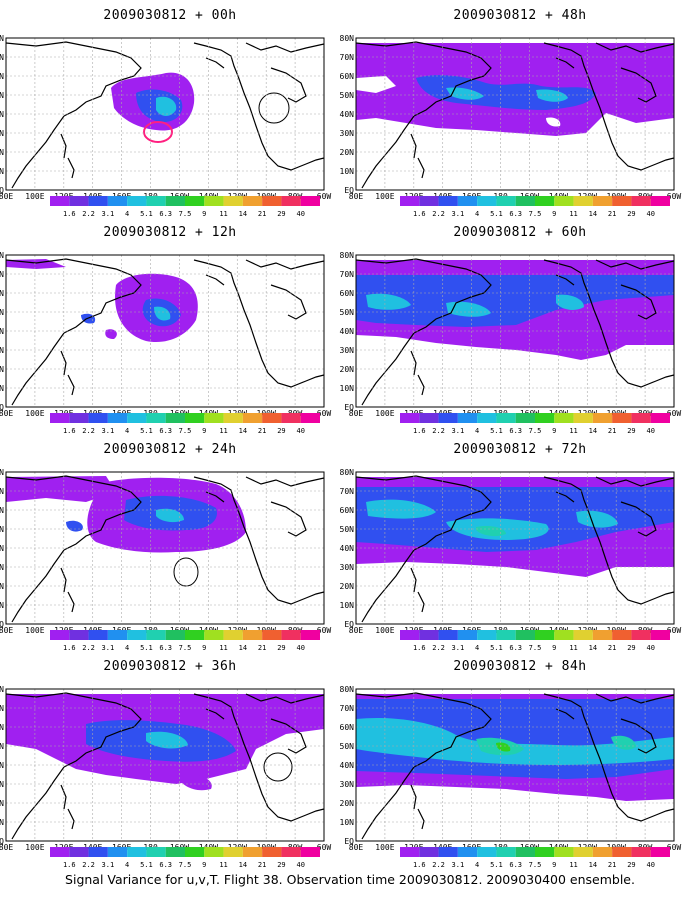 This screenshot has height=900, width=700. What do you see at coordinates (347, 605) in the screenshot?
I see `lat-label: 10N` at bounding box center [347, 605].